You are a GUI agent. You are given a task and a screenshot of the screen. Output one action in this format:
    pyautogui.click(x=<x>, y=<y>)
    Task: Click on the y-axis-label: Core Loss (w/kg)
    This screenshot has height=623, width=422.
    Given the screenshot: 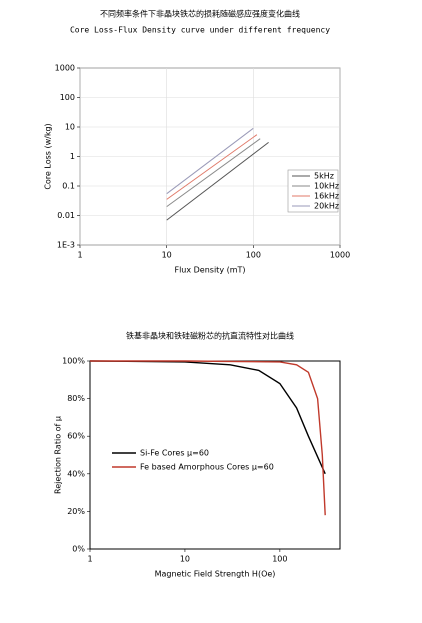 What is the action you would take?
    pyautogui.click(x=48, y=156)
    